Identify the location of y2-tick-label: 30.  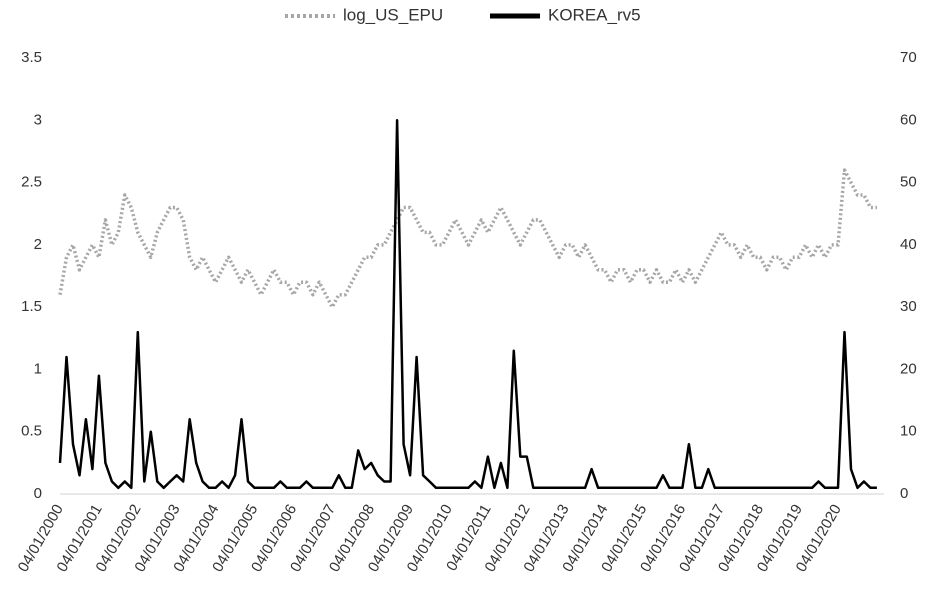
(908, 306).